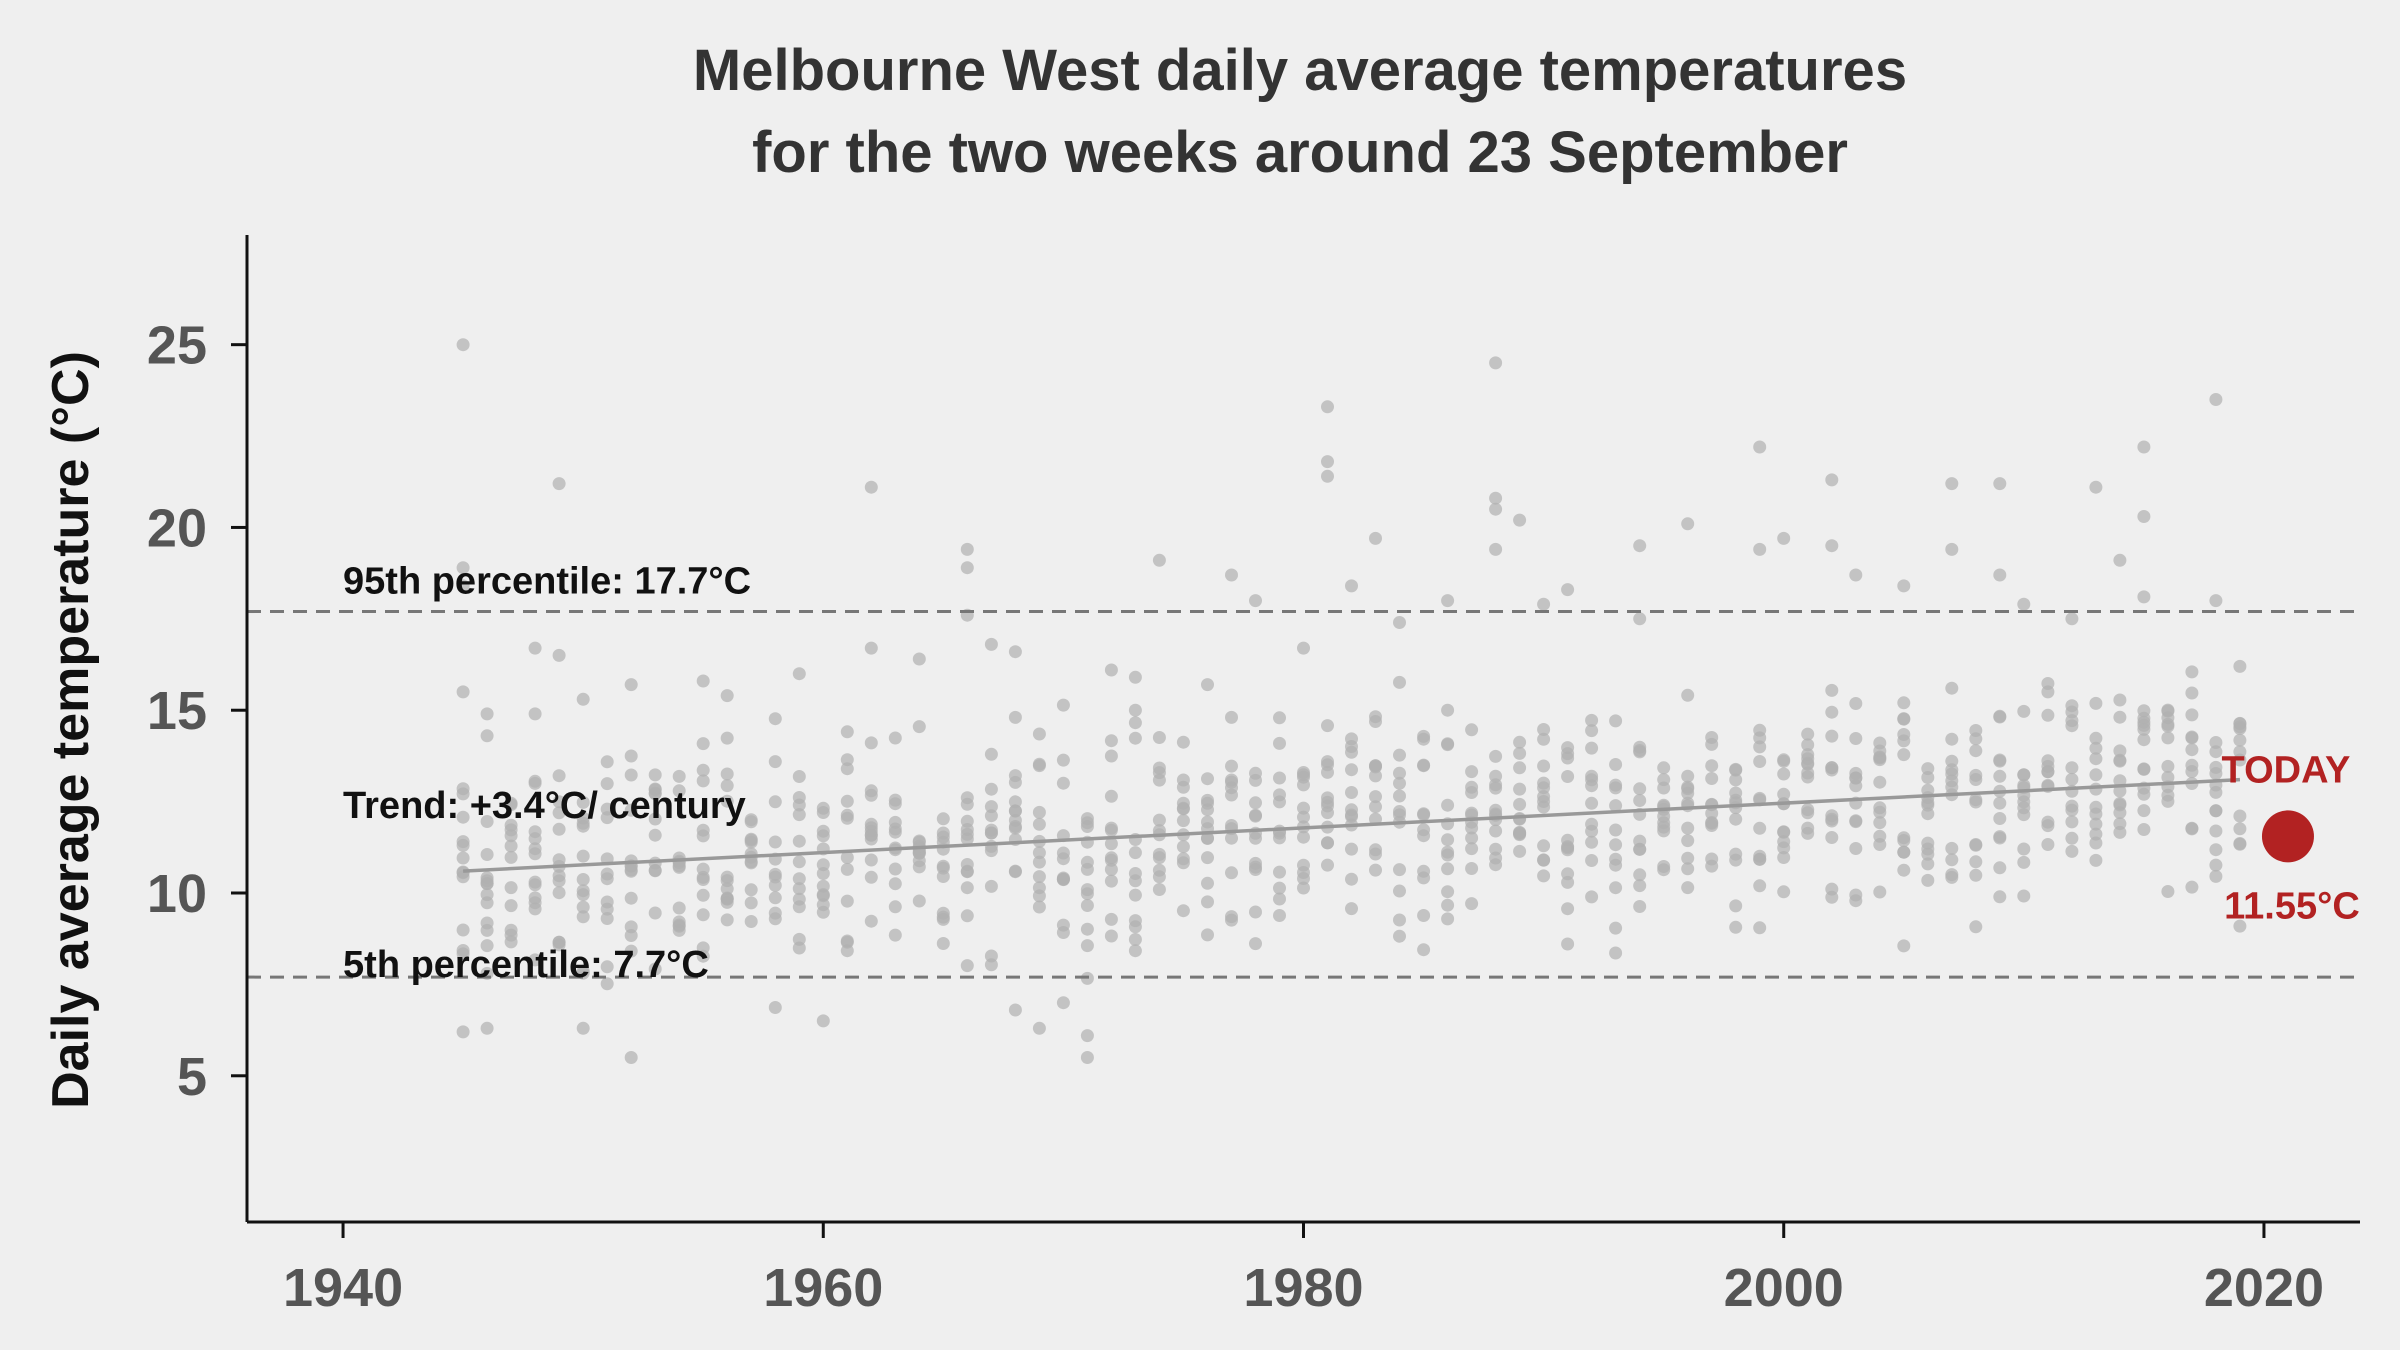 This screenshot has width=2400, height=1350. Describe the element at coordinates (2292, 906) in the screenshot. I see `today-value-label: 11.55°C` at that location.